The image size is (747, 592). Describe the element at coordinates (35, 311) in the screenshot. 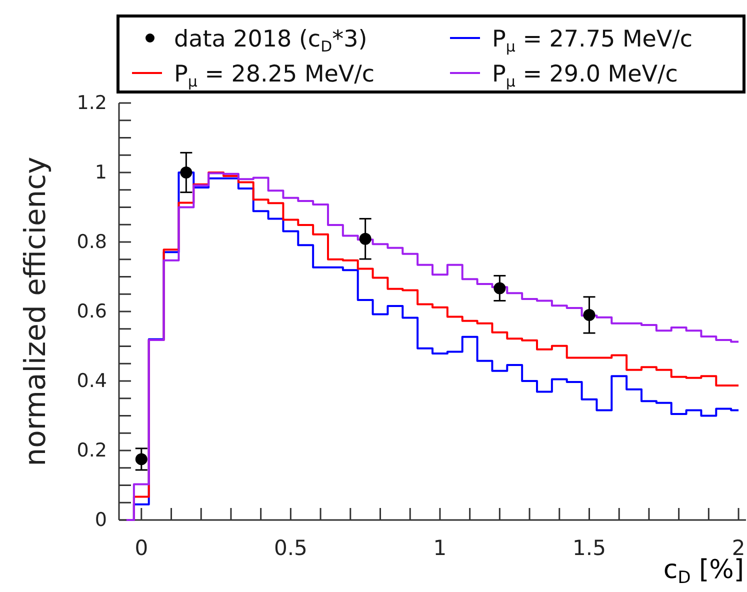

I see `y-axis-title: normalized efficiency` at that location.